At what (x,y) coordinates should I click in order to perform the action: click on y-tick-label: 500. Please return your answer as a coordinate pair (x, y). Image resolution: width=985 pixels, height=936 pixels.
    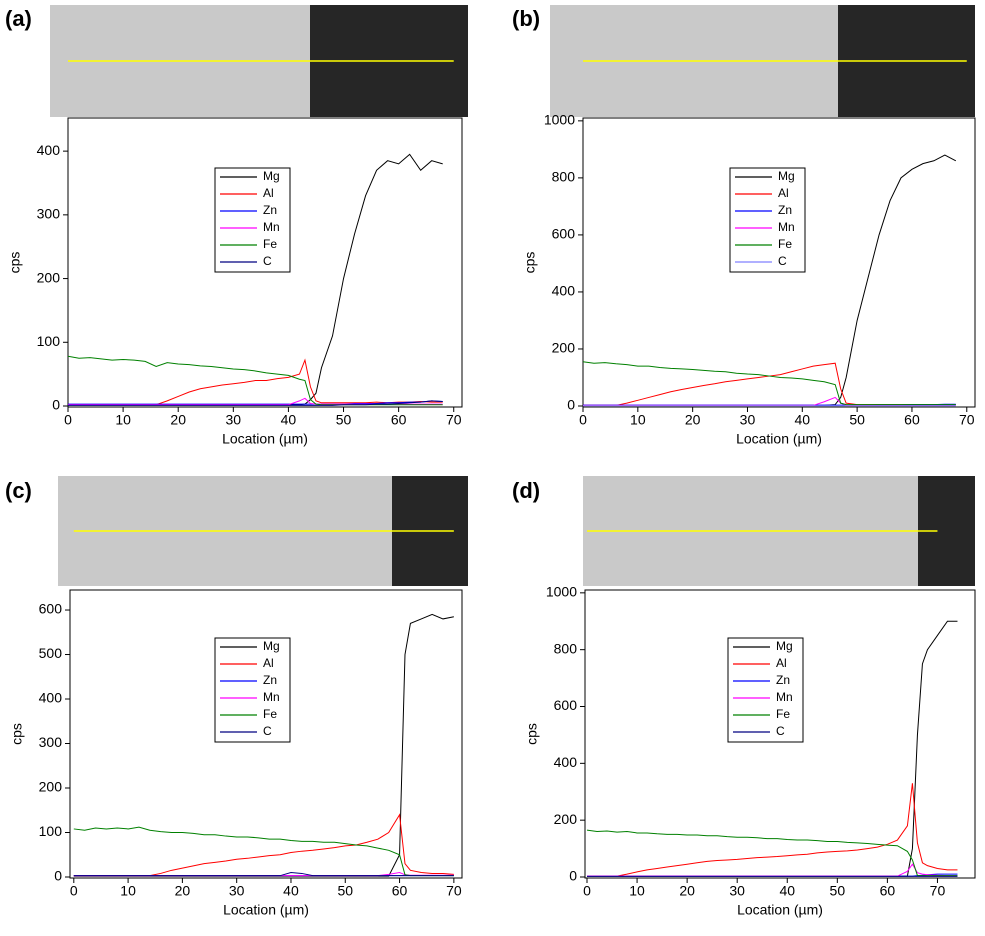
    Looking at the image, I should click on (51, 653).